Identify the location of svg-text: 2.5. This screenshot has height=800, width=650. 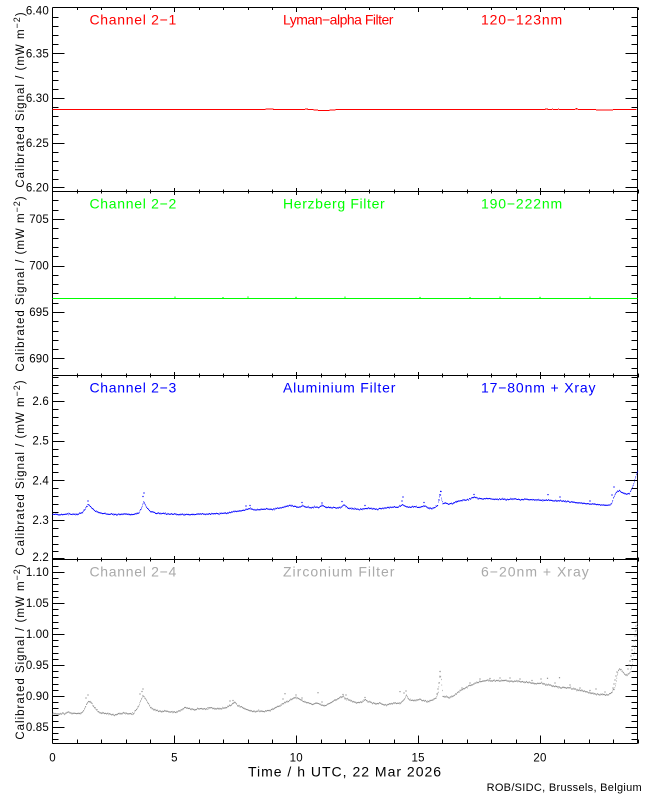
(40, 442).